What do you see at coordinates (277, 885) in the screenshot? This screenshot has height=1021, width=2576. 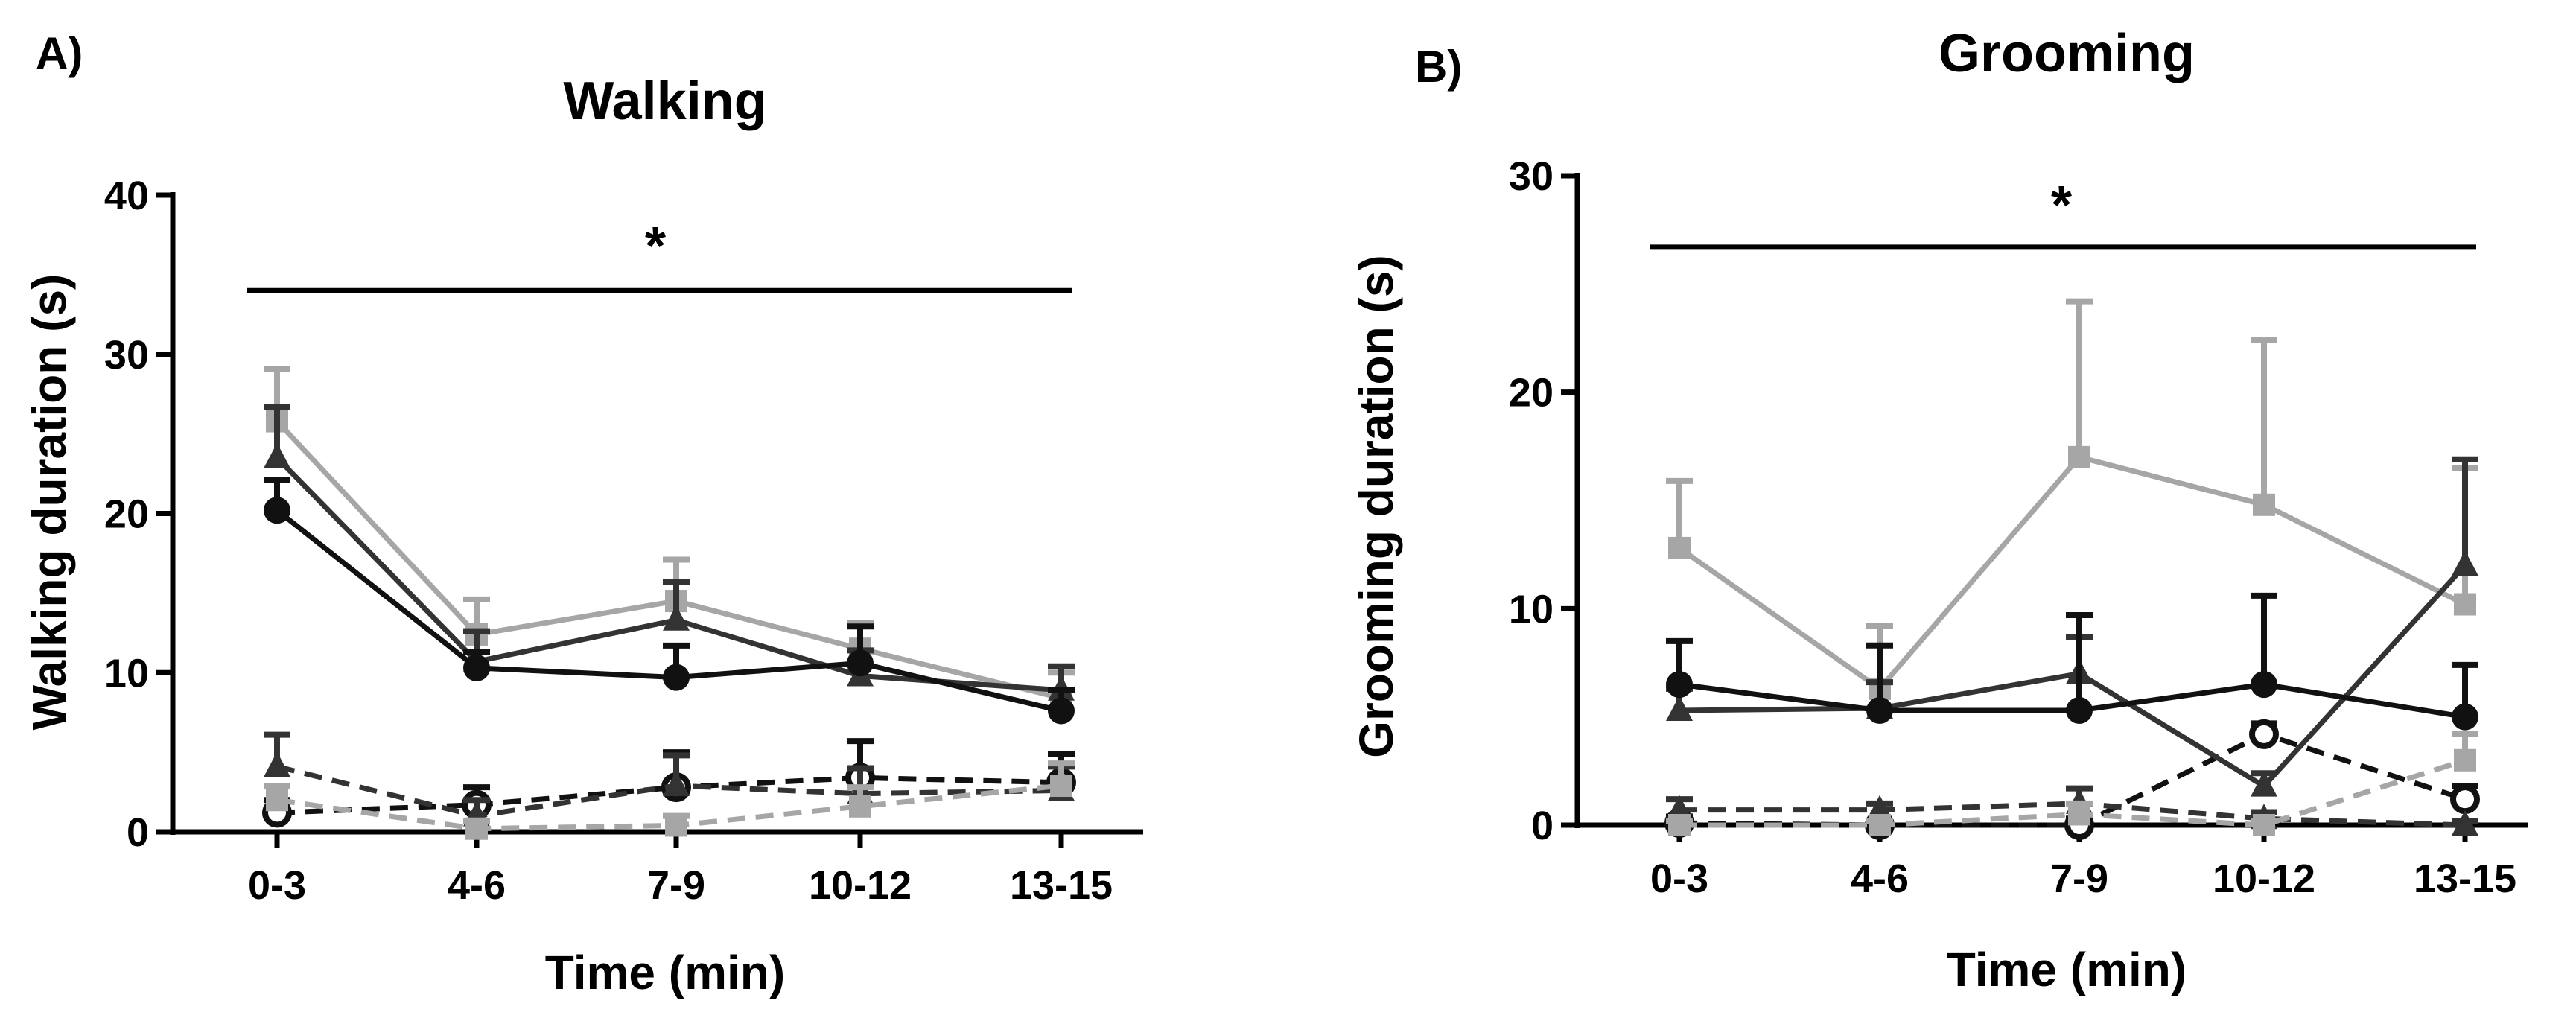 I see `panel-a-x-tick-label: 0-3` at bounding box center [277, 885].